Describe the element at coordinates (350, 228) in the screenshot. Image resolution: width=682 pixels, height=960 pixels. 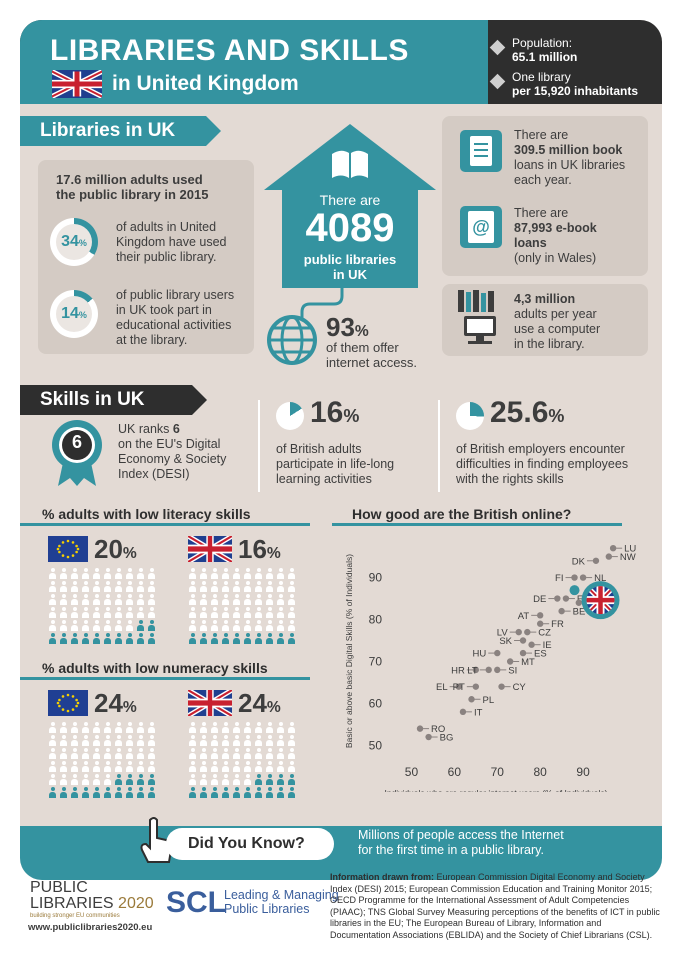
I see `library-count: 4089` at that location.